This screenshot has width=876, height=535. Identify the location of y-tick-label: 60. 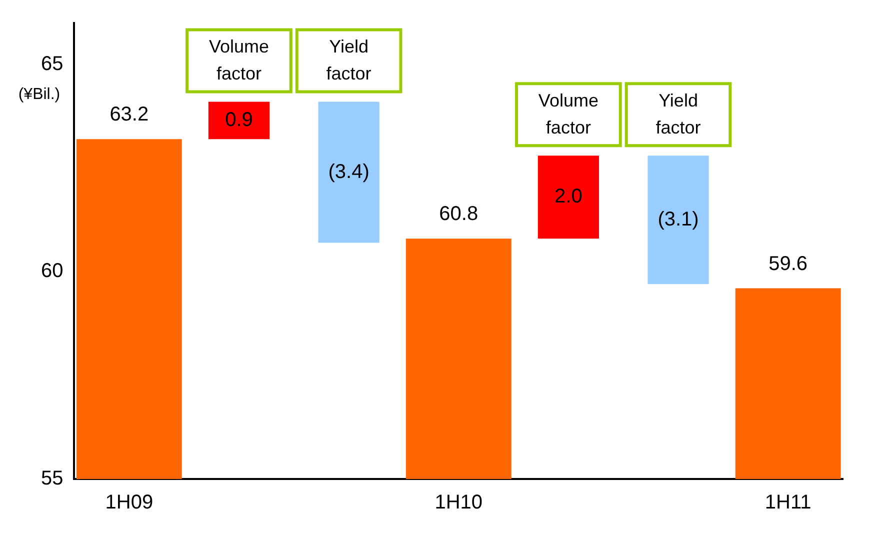
(52, 271).